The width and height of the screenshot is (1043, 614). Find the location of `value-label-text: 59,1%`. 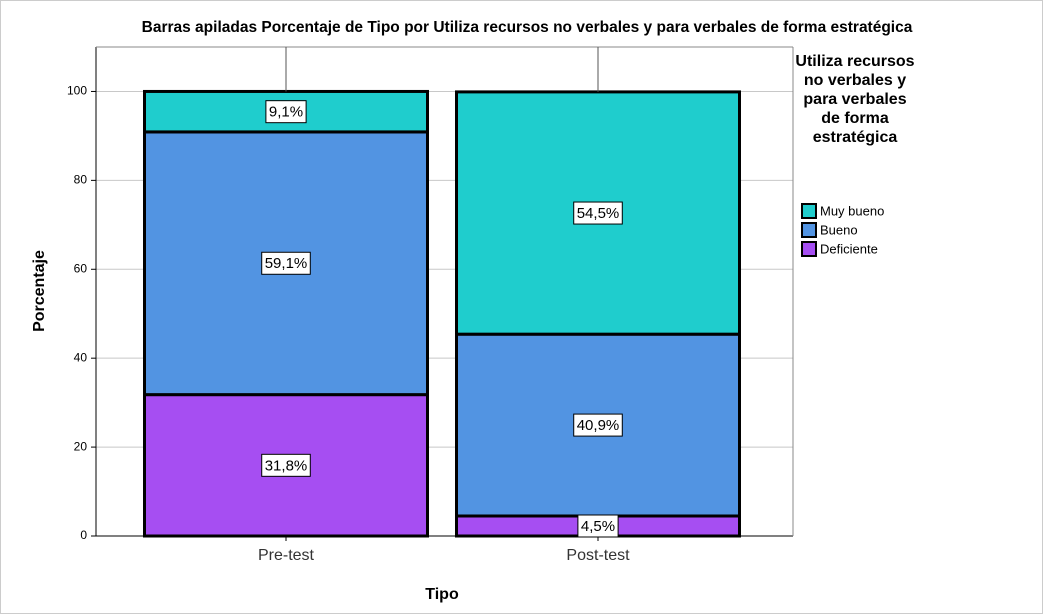

value-label-text: 59,1% is located at coordinates (286, 263).